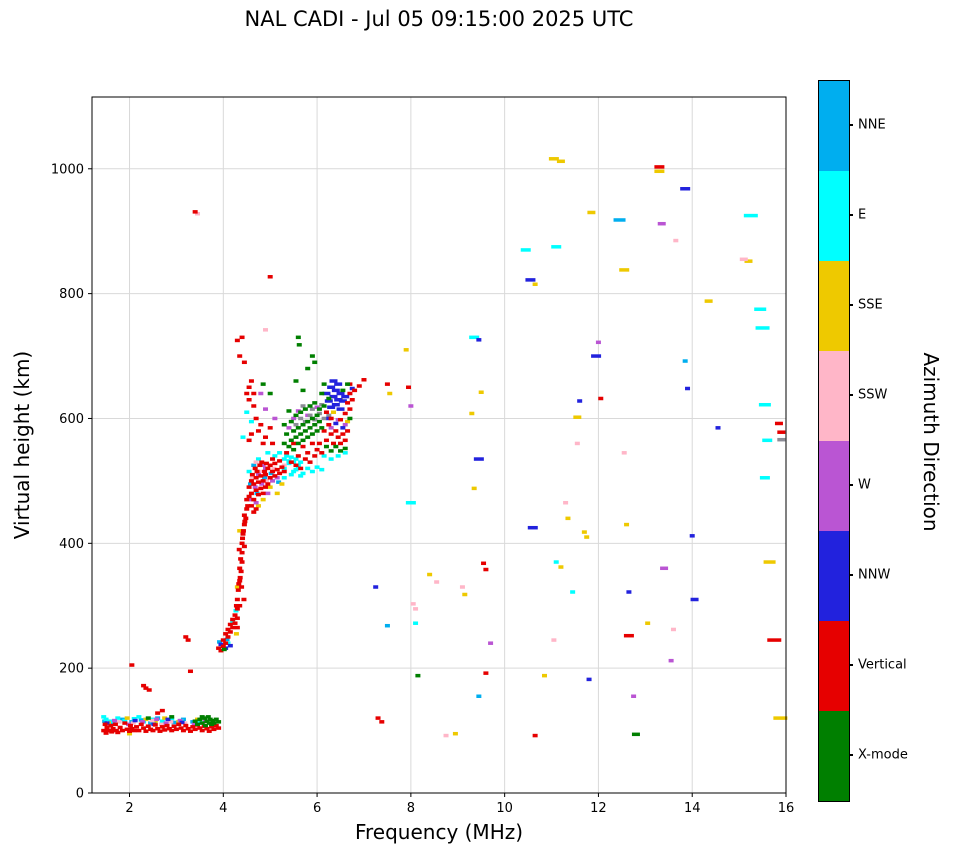 This screenshot has height=857, width=958. I want to click on svg-text: 14, so click(692, 808).